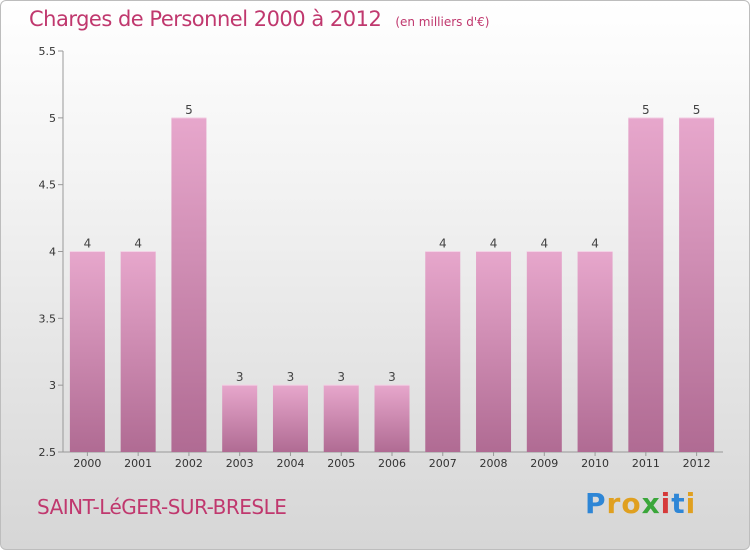 This screenshot has width=750, height=550. Describe the element at coordinates (290, 463) in the screenshot. I see `x-tick-label: 2004` at that location.